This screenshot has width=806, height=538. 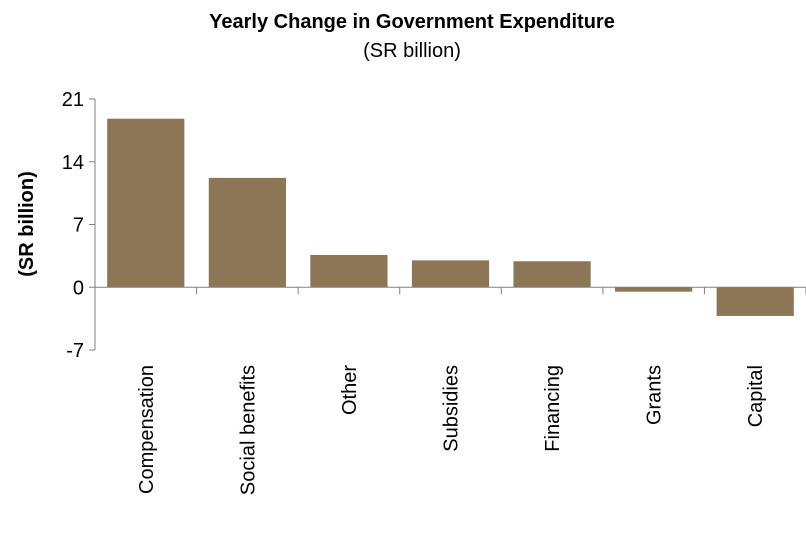 I want to click on x-category-label: Financing, so click(x=553, y=408).